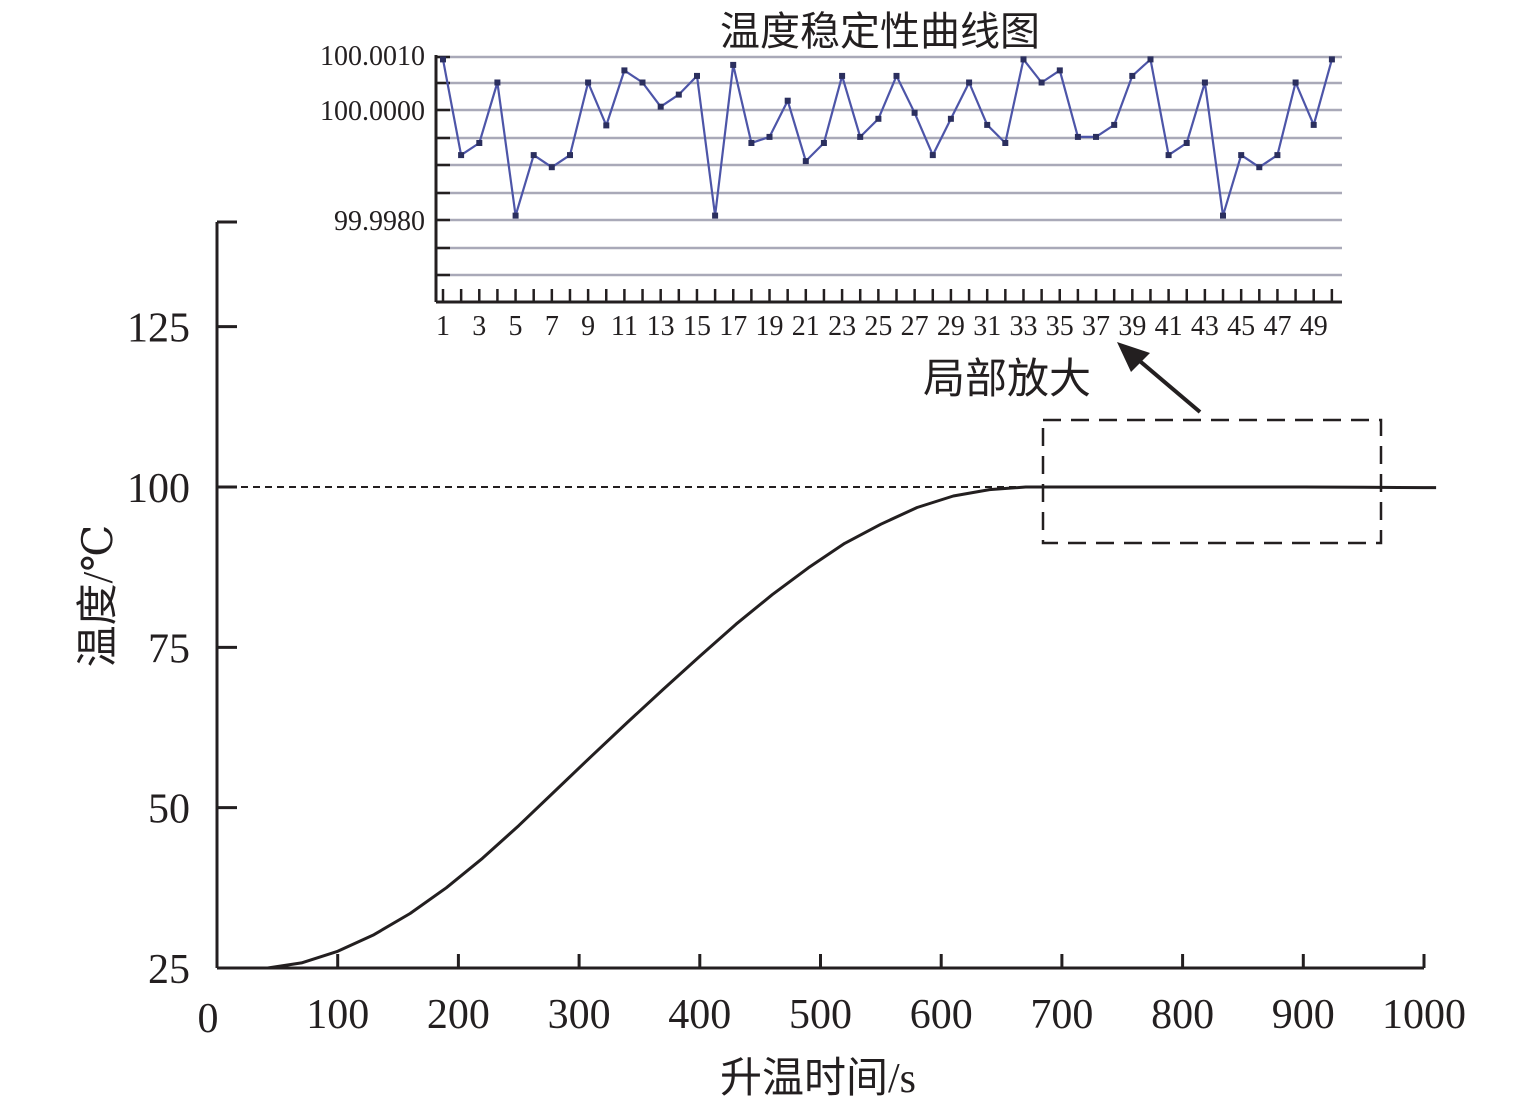  What do you see at coordinates (372, 56) in the screenshot?
I see `inset-y-tick-label: 100.0010` at bounding box center [372, 56].